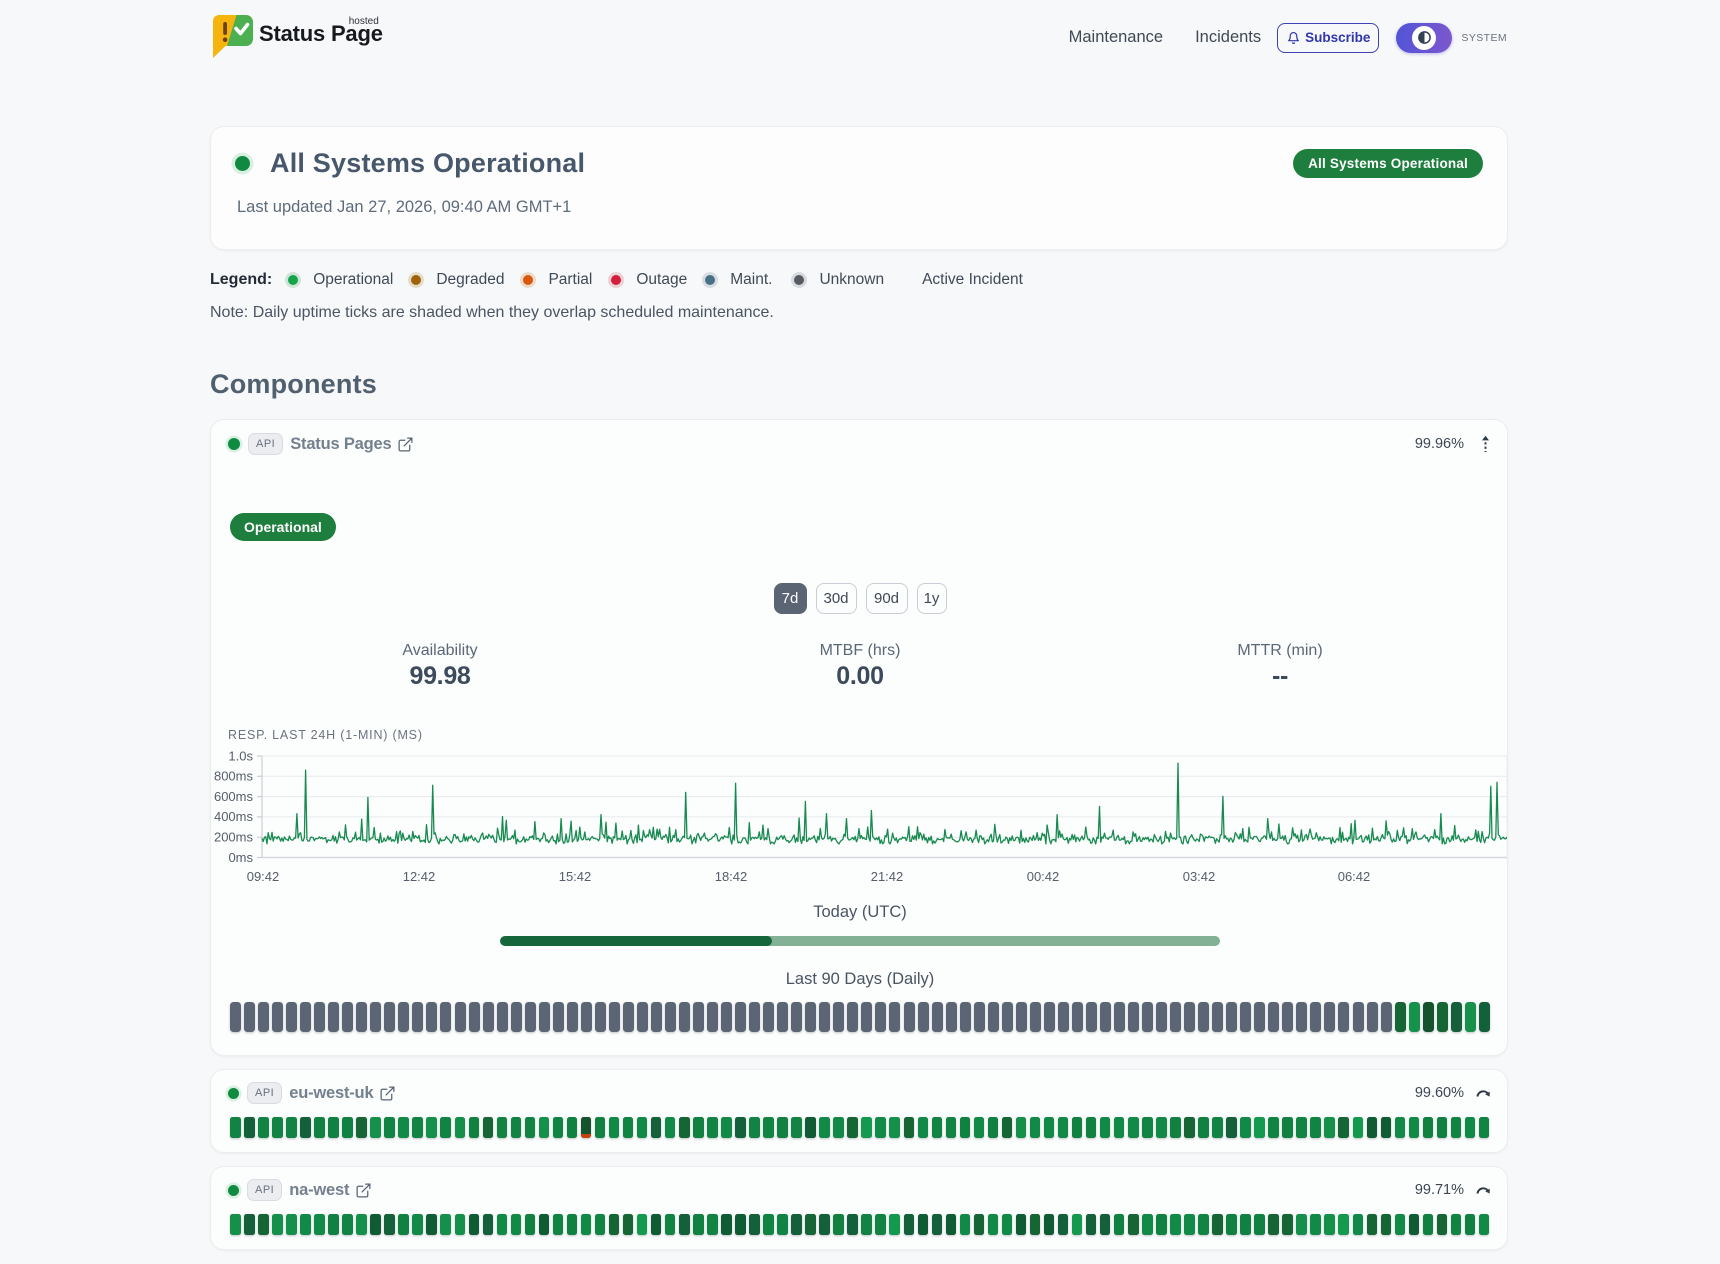  I want to click on svg-text: 400ms, so click(234, 816).